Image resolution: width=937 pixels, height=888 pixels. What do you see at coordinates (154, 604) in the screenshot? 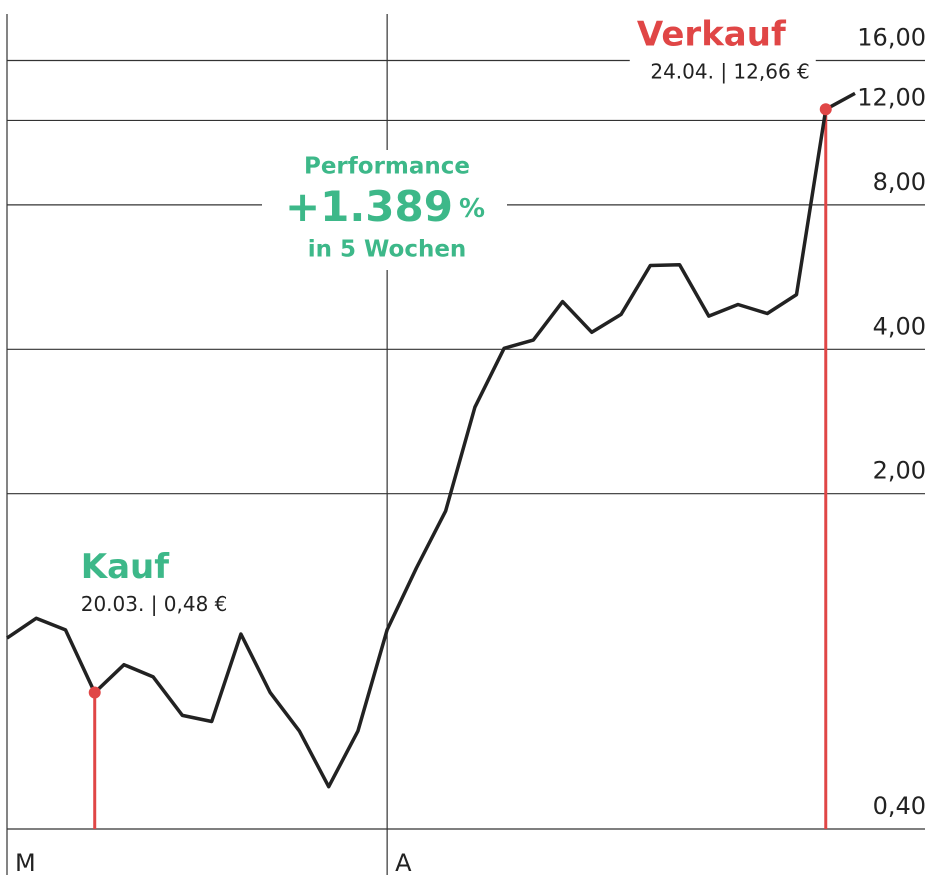
I see `marker-note: 20.03. | 0,48 €` at bounding box center [154, 604].